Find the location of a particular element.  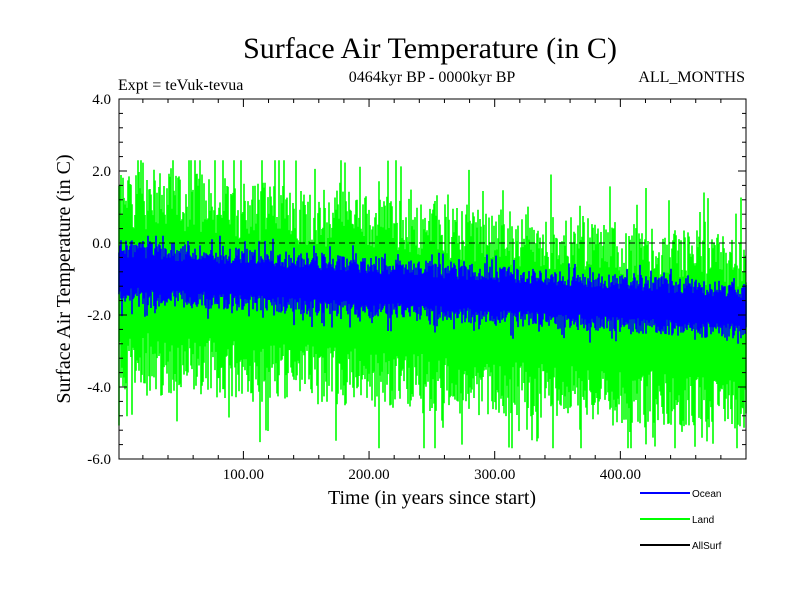

x-tick-label: 400.00 is located at coordinates (620, 475).